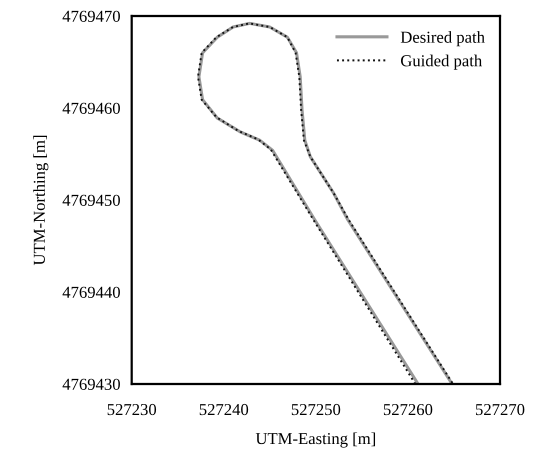  Describe the element at coordinates (40, 201) in the screenshot. I see `y-axis-title: UTM-Northing [m]` at that location.